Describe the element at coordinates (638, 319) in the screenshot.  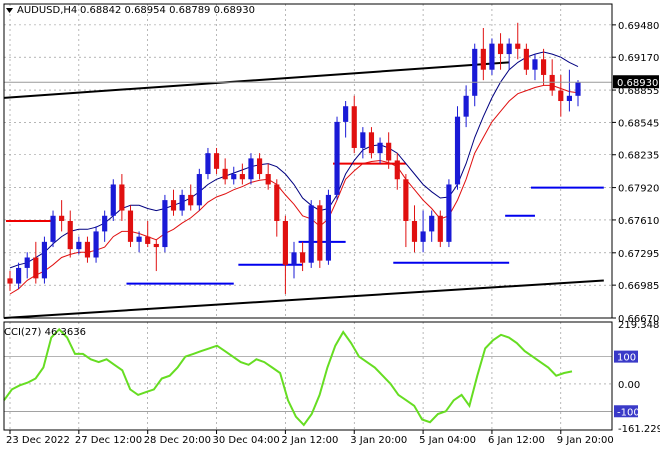
I see `price-tick-label: 0.66670` at that location.